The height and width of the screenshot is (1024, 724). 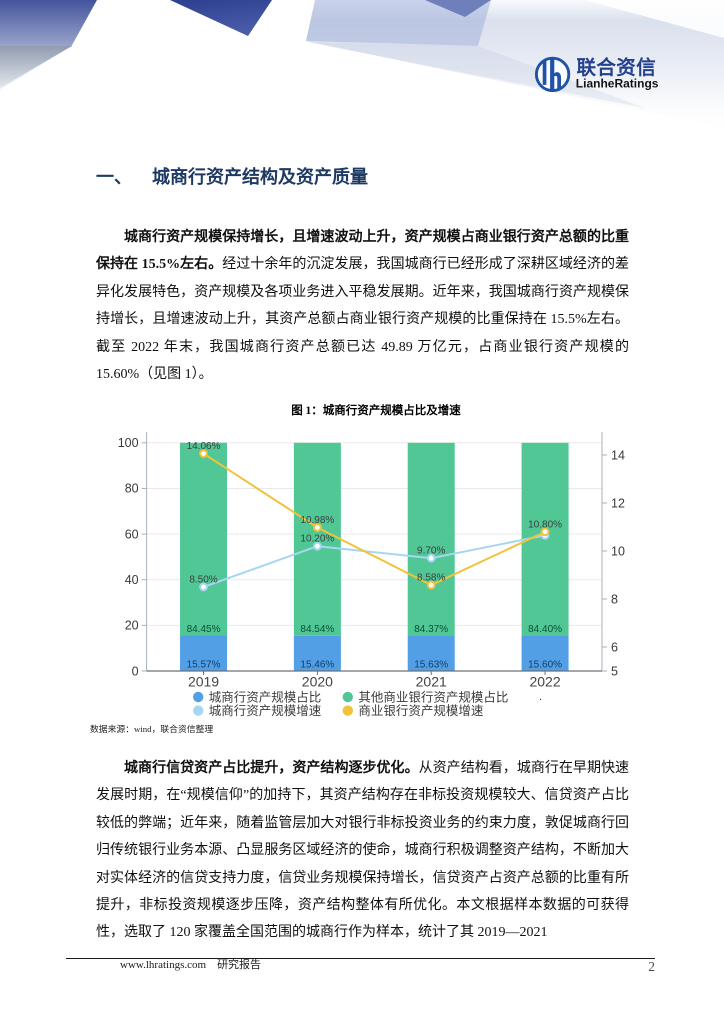 What do you see at coordinates (135, 671) in the screenshot?
I see `left-axis-tick-label: 0` at bounding box center [135, 671].